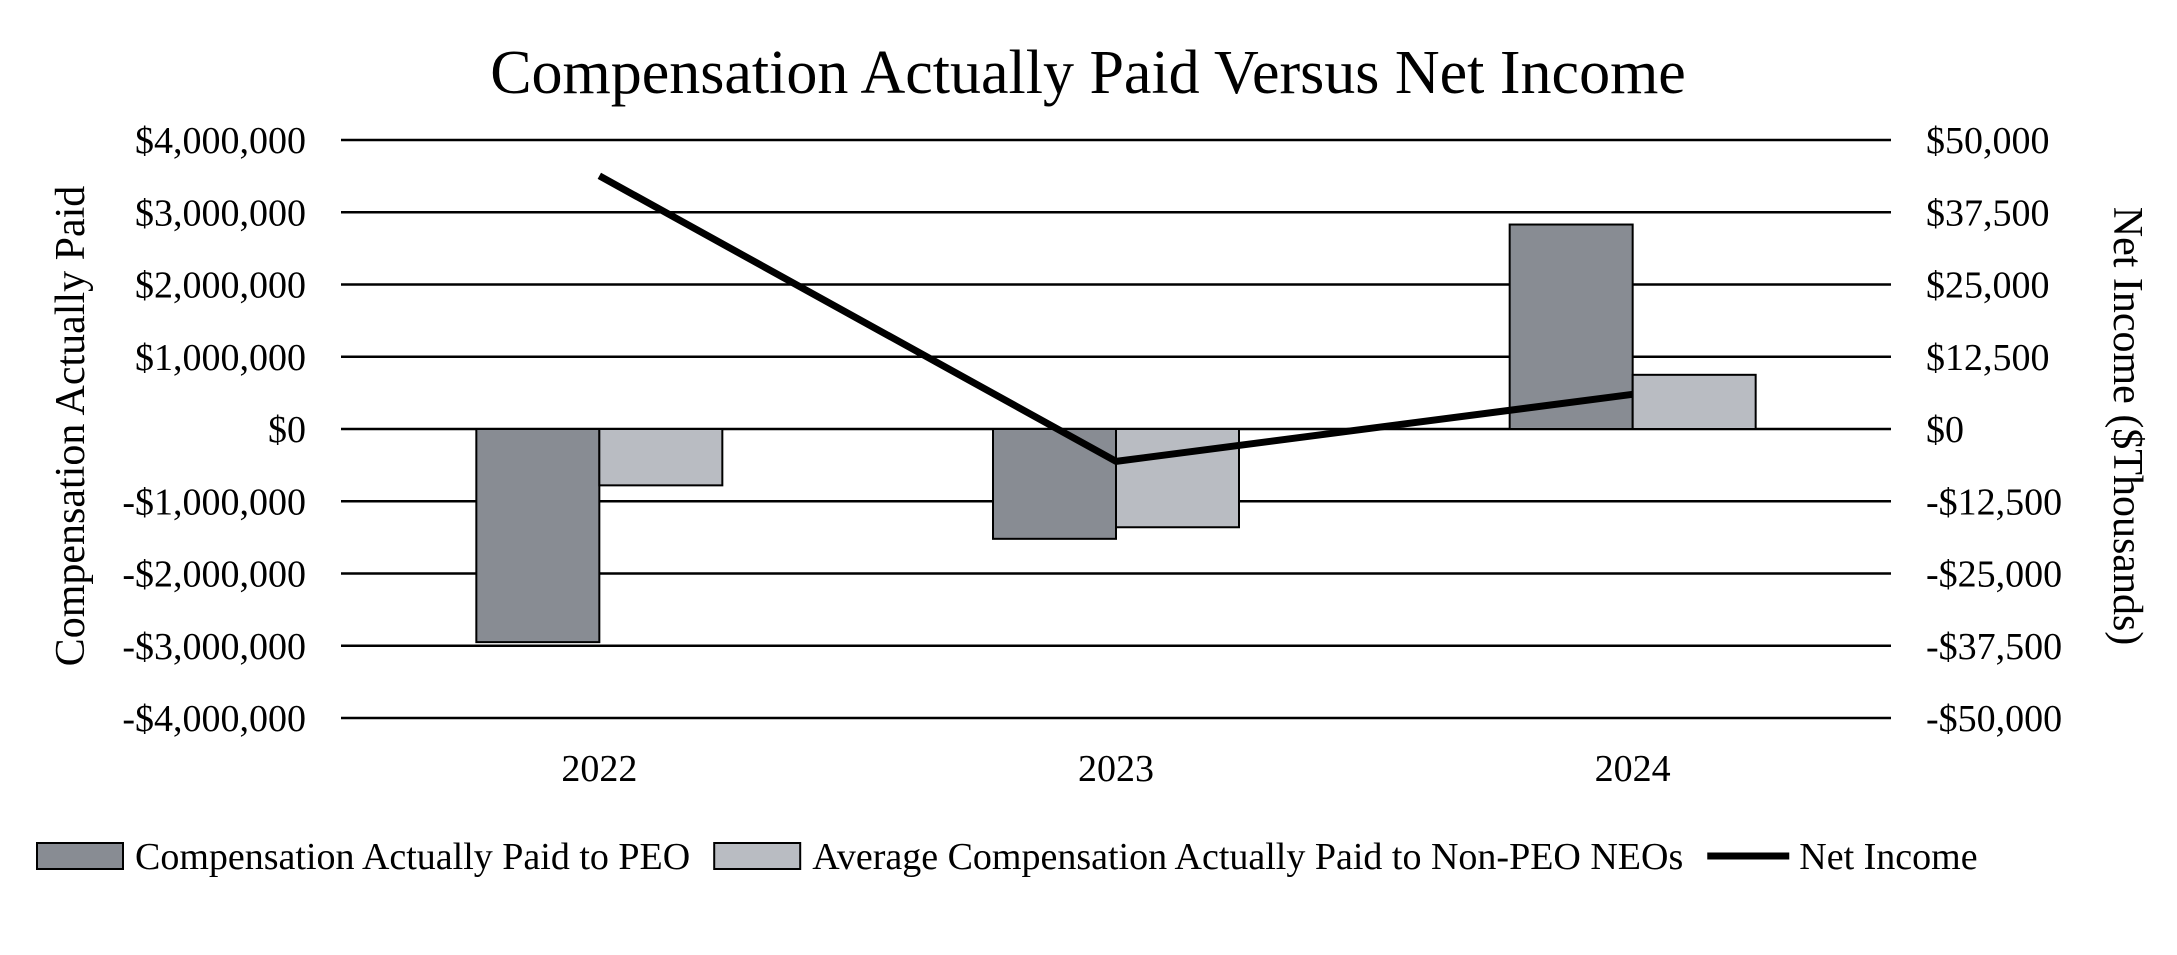 Image resolution: width=2177 pixels, height=955 pixels. I want to click on net-income-line, so click(1115, 318).